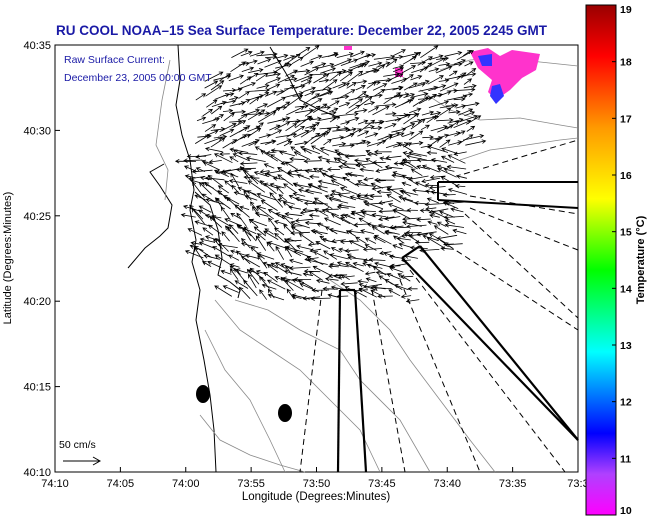 Image resolution: width=651 pixels, height=519 pixels. I want to click on x-axis-label: Longitude (Degrees:Minutes), so click(316, 497).